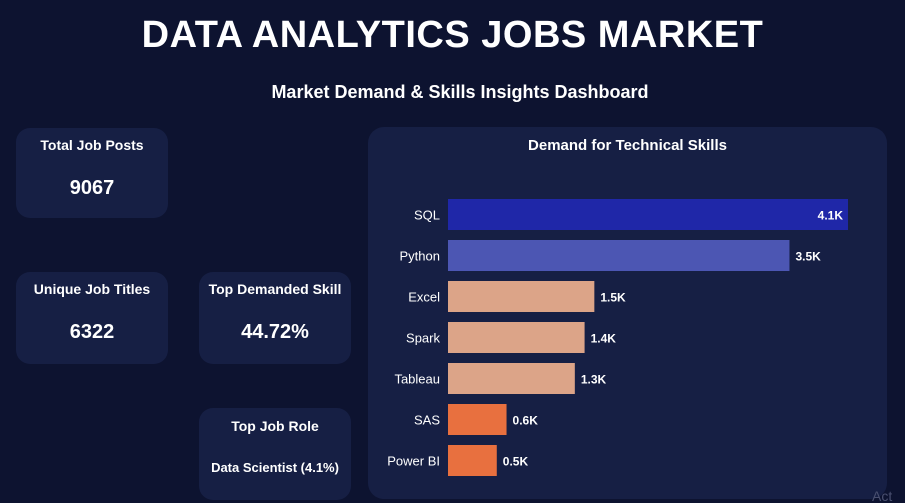 The width and height of the screenshot is (905, 503). I want to click on kpi-value: 6322, so click(92, 332).